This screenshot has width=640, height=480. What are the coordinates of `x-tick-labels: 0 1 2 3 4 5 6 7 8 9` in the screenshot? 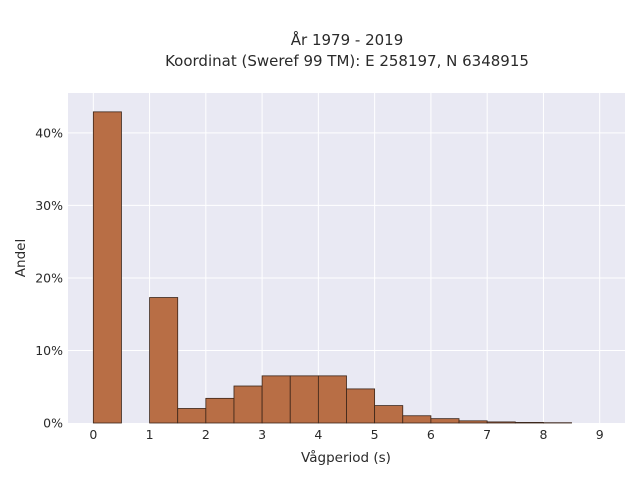 It's located at (346, 434).